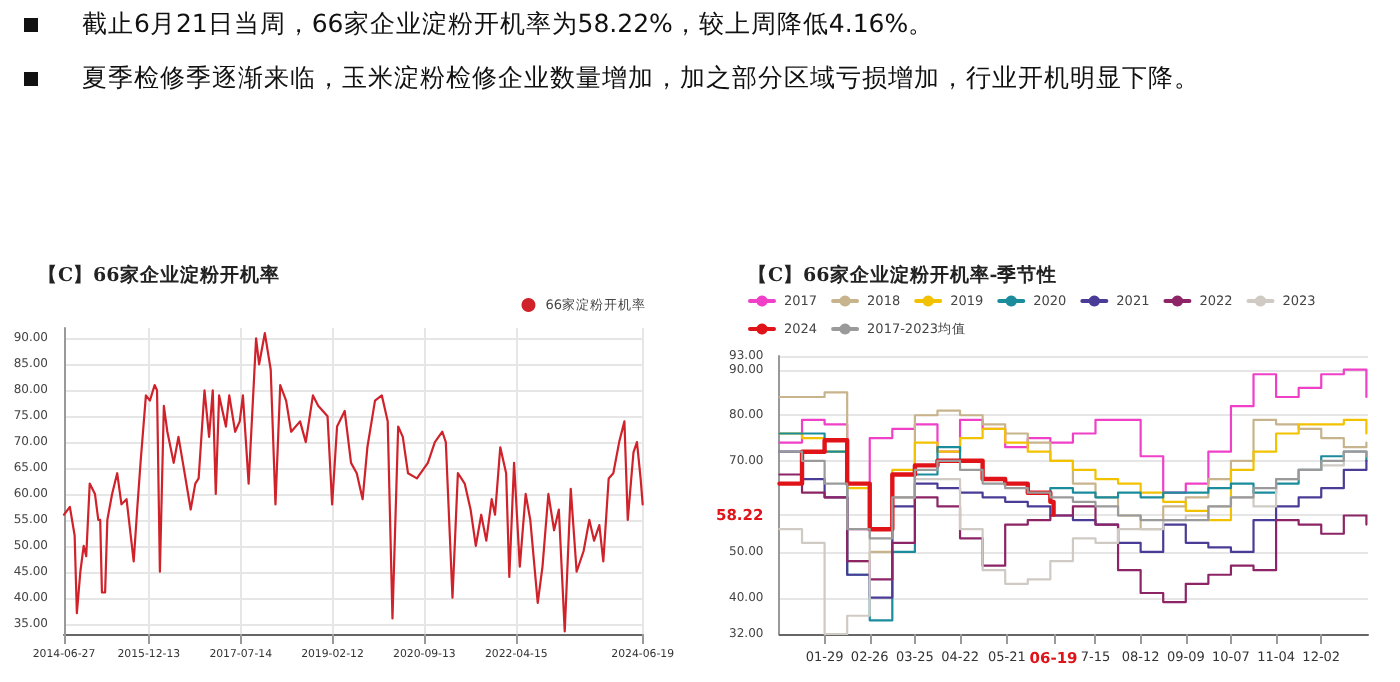  What do you see at coordinates (641, 79) in the screenshot?
I see `text: 夏季检修季逐渐来临，玉米淀粉检修企业数量增加，加之部分区域亏损增加，行业开机明显下降。` at bounding box center [641, 79].